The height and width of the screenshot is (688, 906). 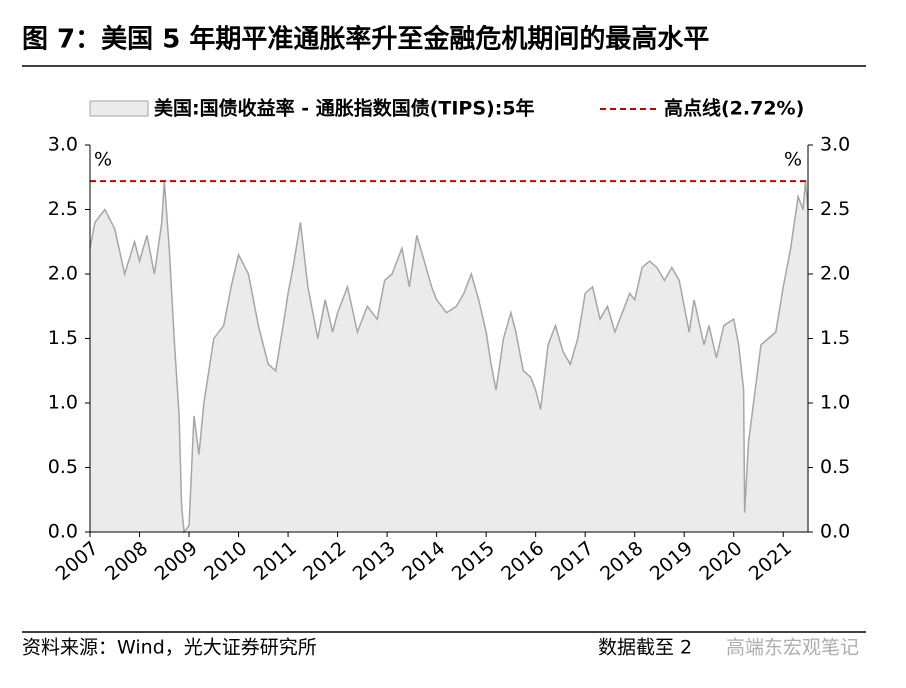 What do you see at coordinates (473, 561) in the screenshot?
I see `x-tick-label: 2015` at bounding box center [473, 561].